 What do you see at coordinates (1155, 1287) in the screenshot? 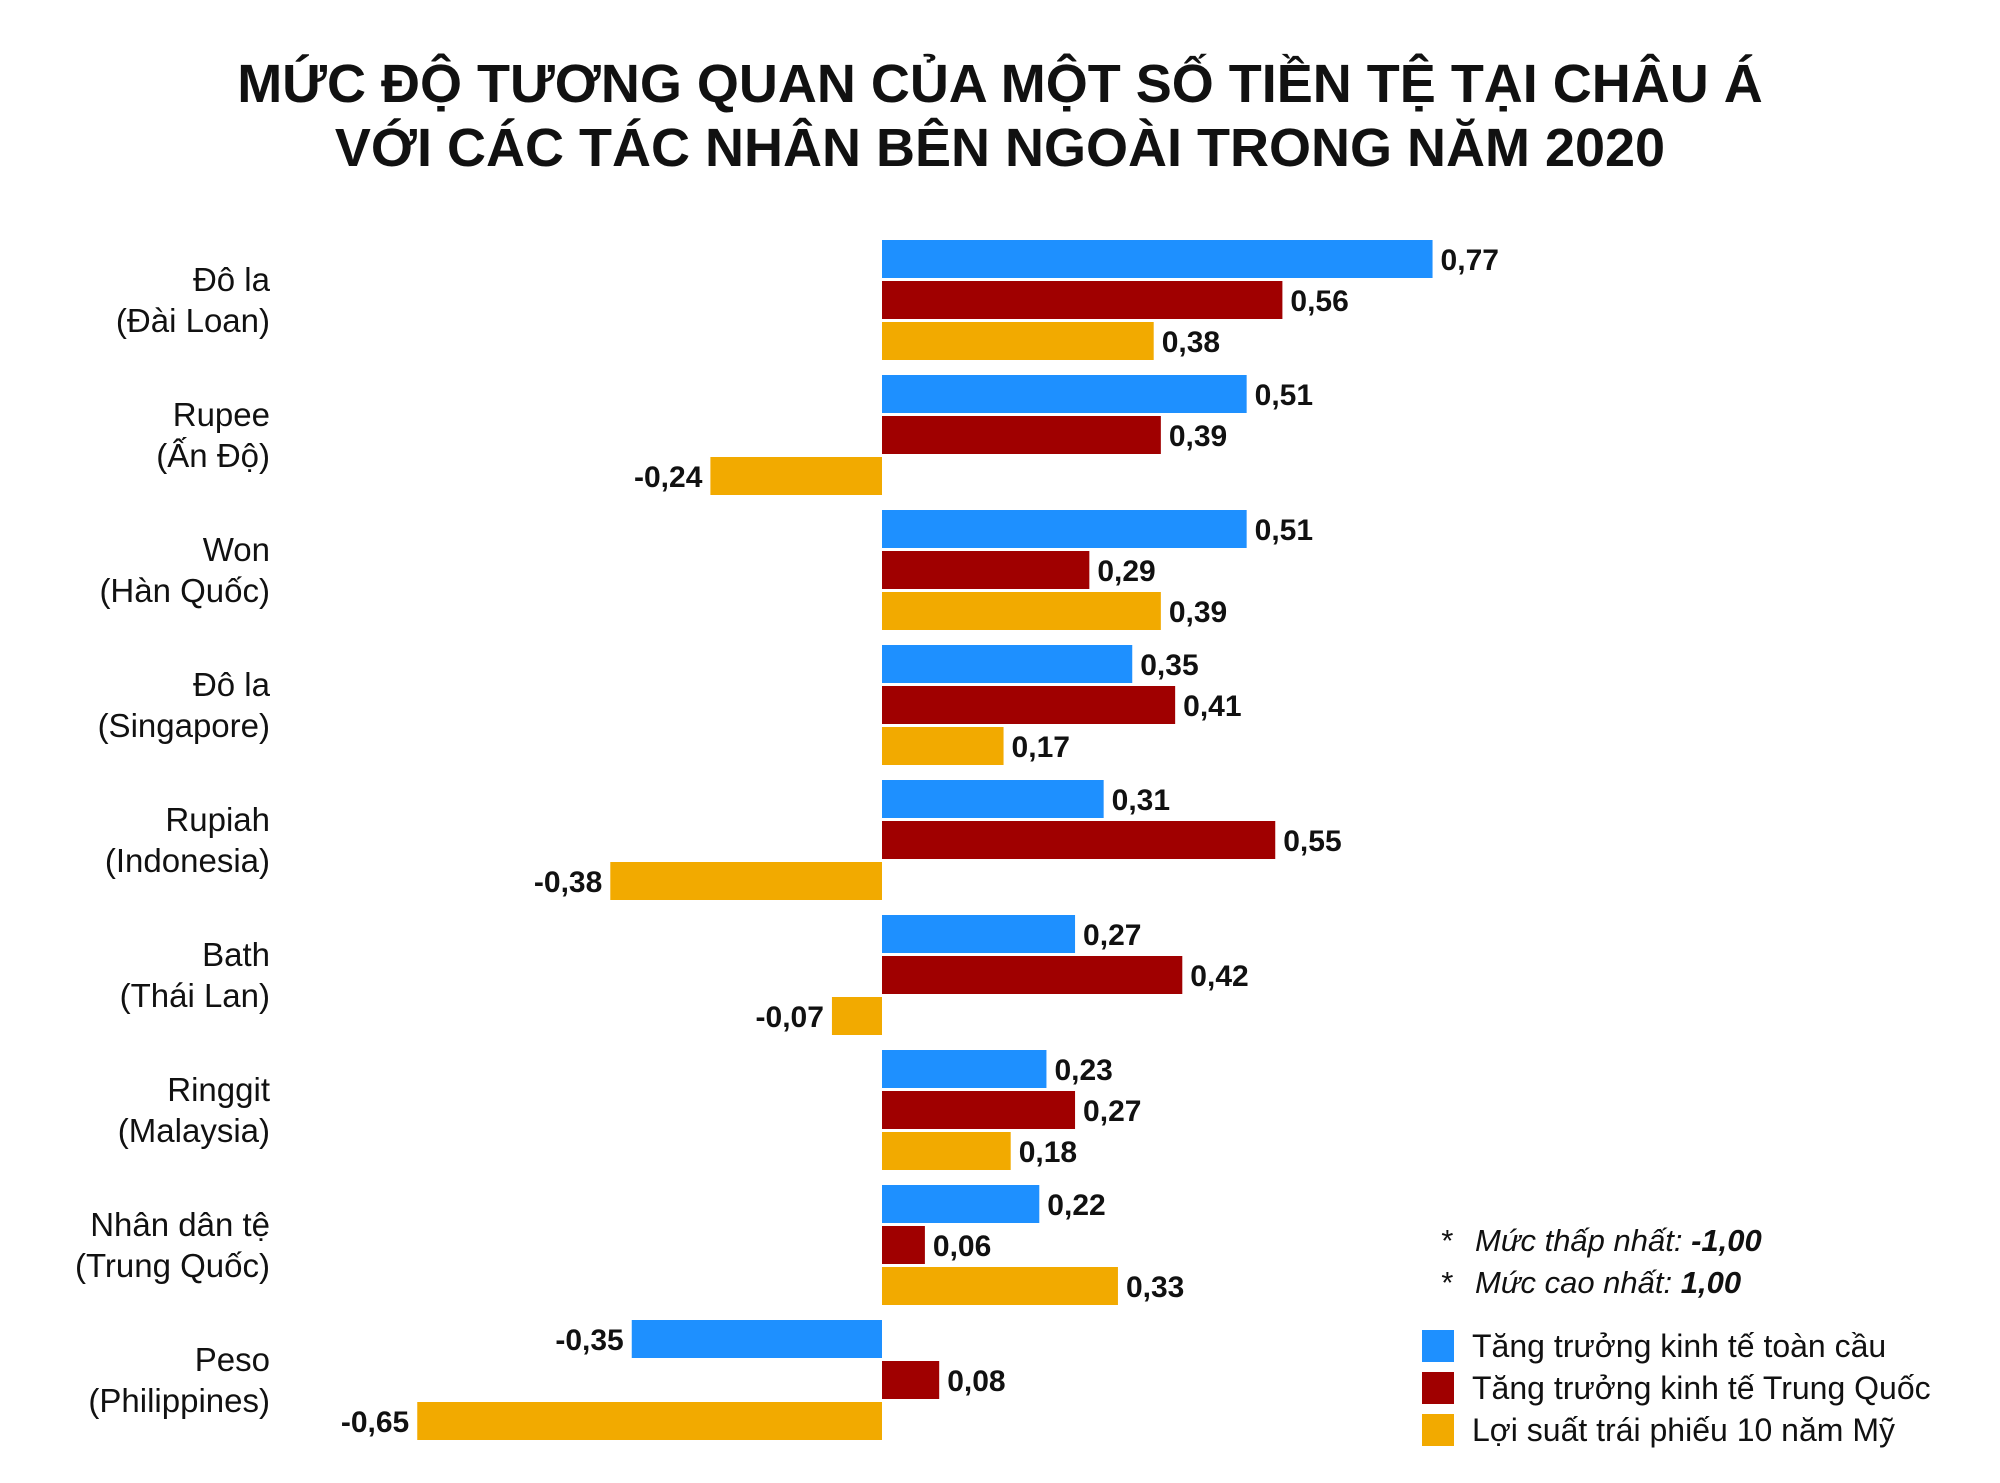
I see `data-label: 0,33` at bounding box center [1155, 1287].